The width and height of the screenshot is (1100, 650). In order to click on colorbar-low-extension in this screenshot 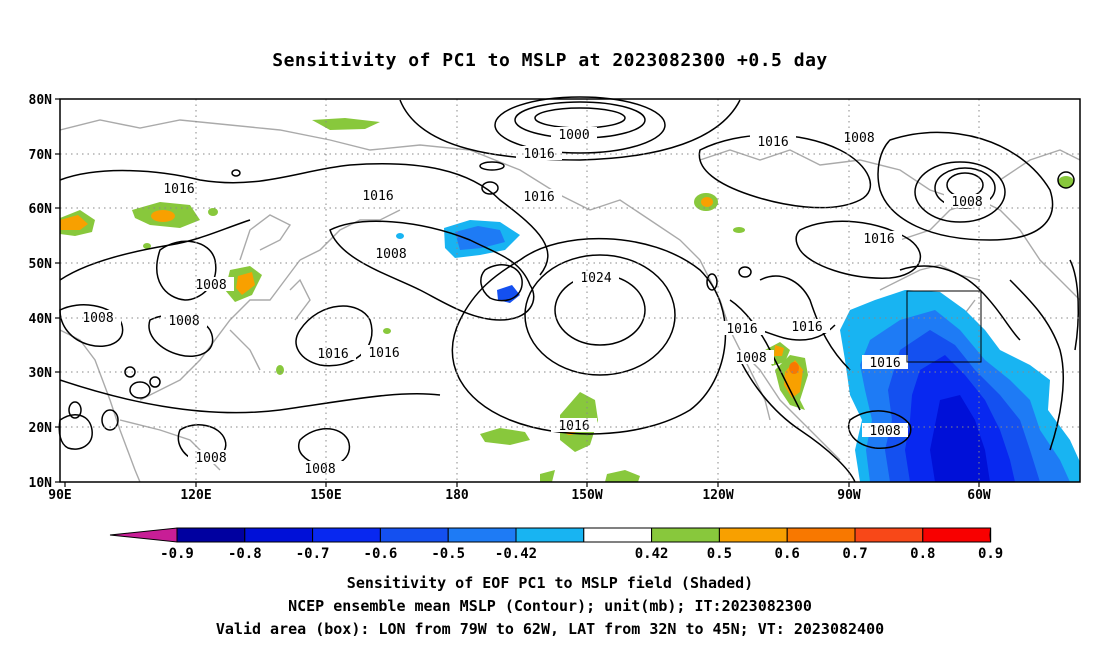, I will do `click(143, 535)`.